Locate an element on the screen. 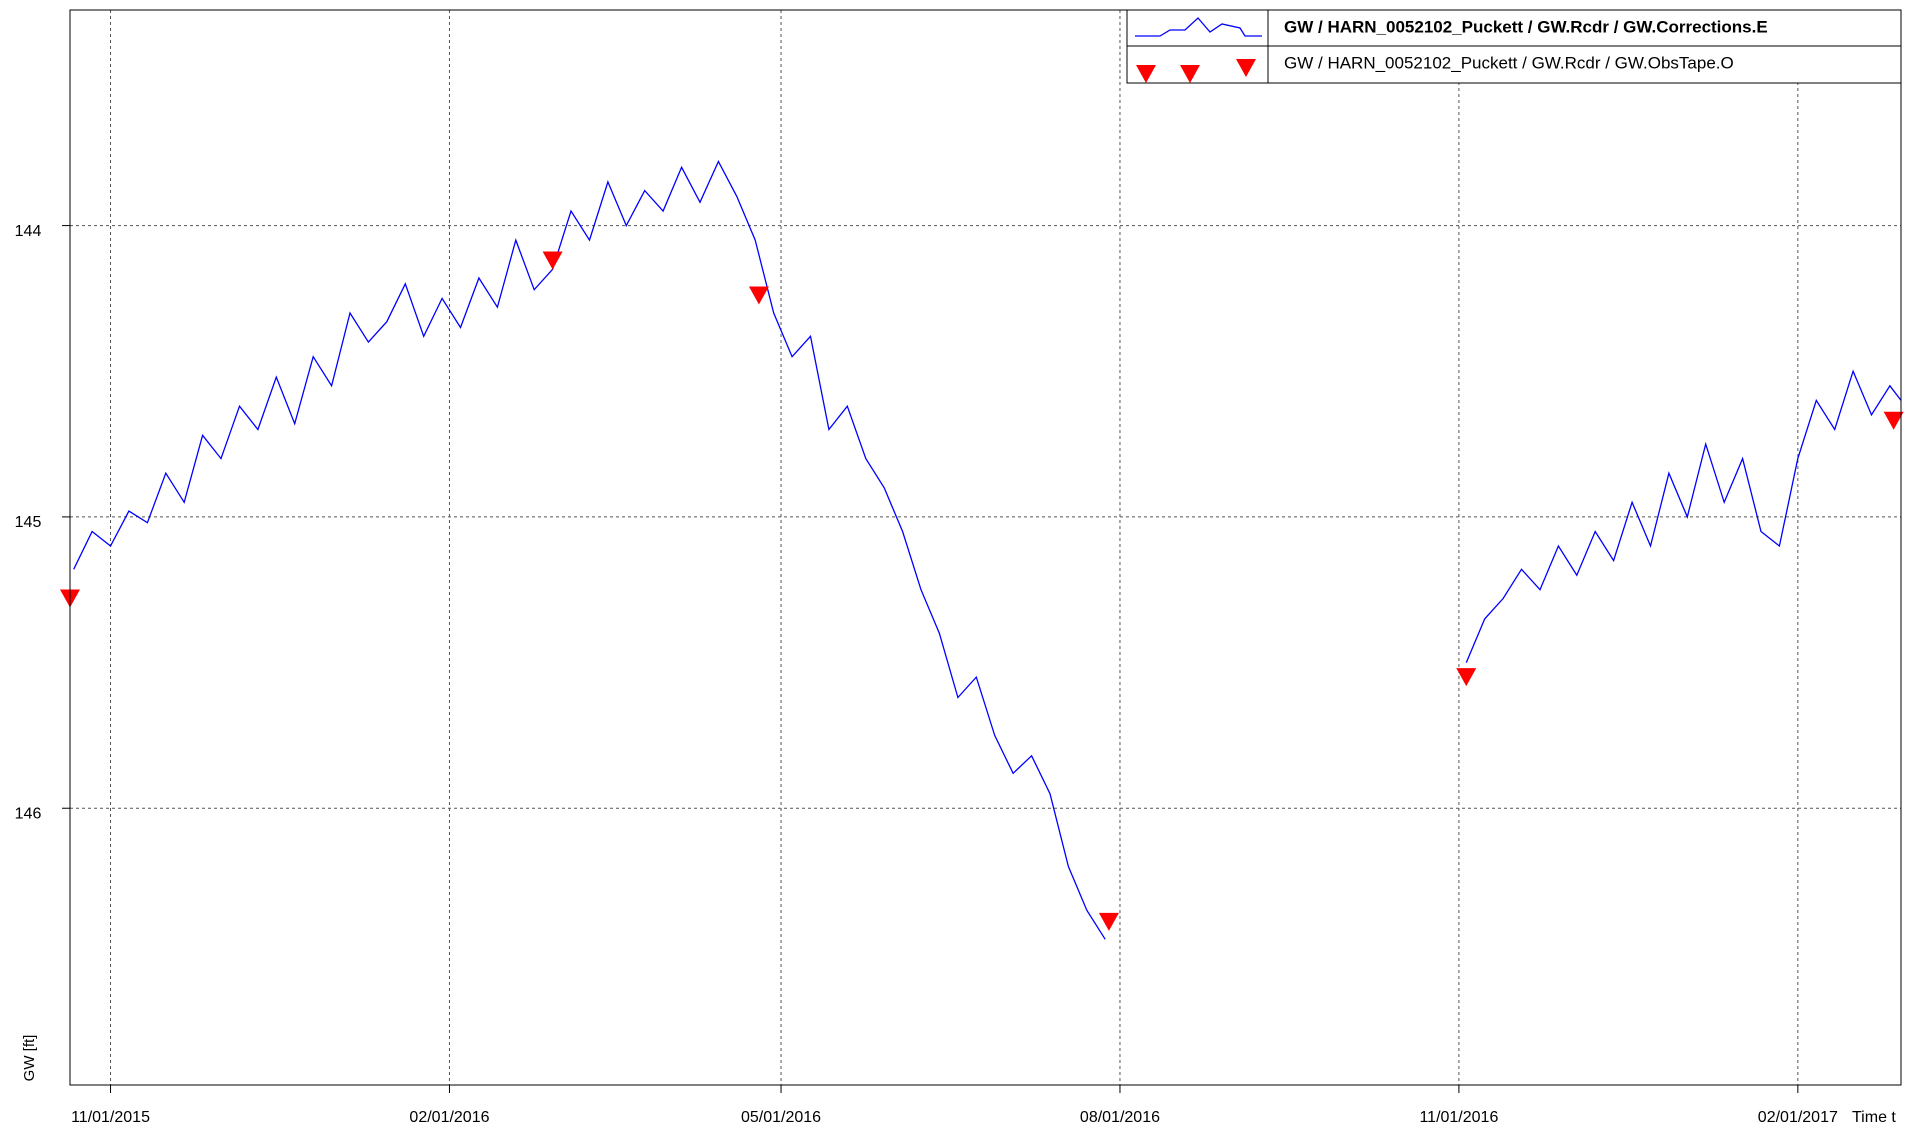 This screenshot has height=1133, width=1905. y-axis-label: GW [ft] is located at coordinates (29, 1058).